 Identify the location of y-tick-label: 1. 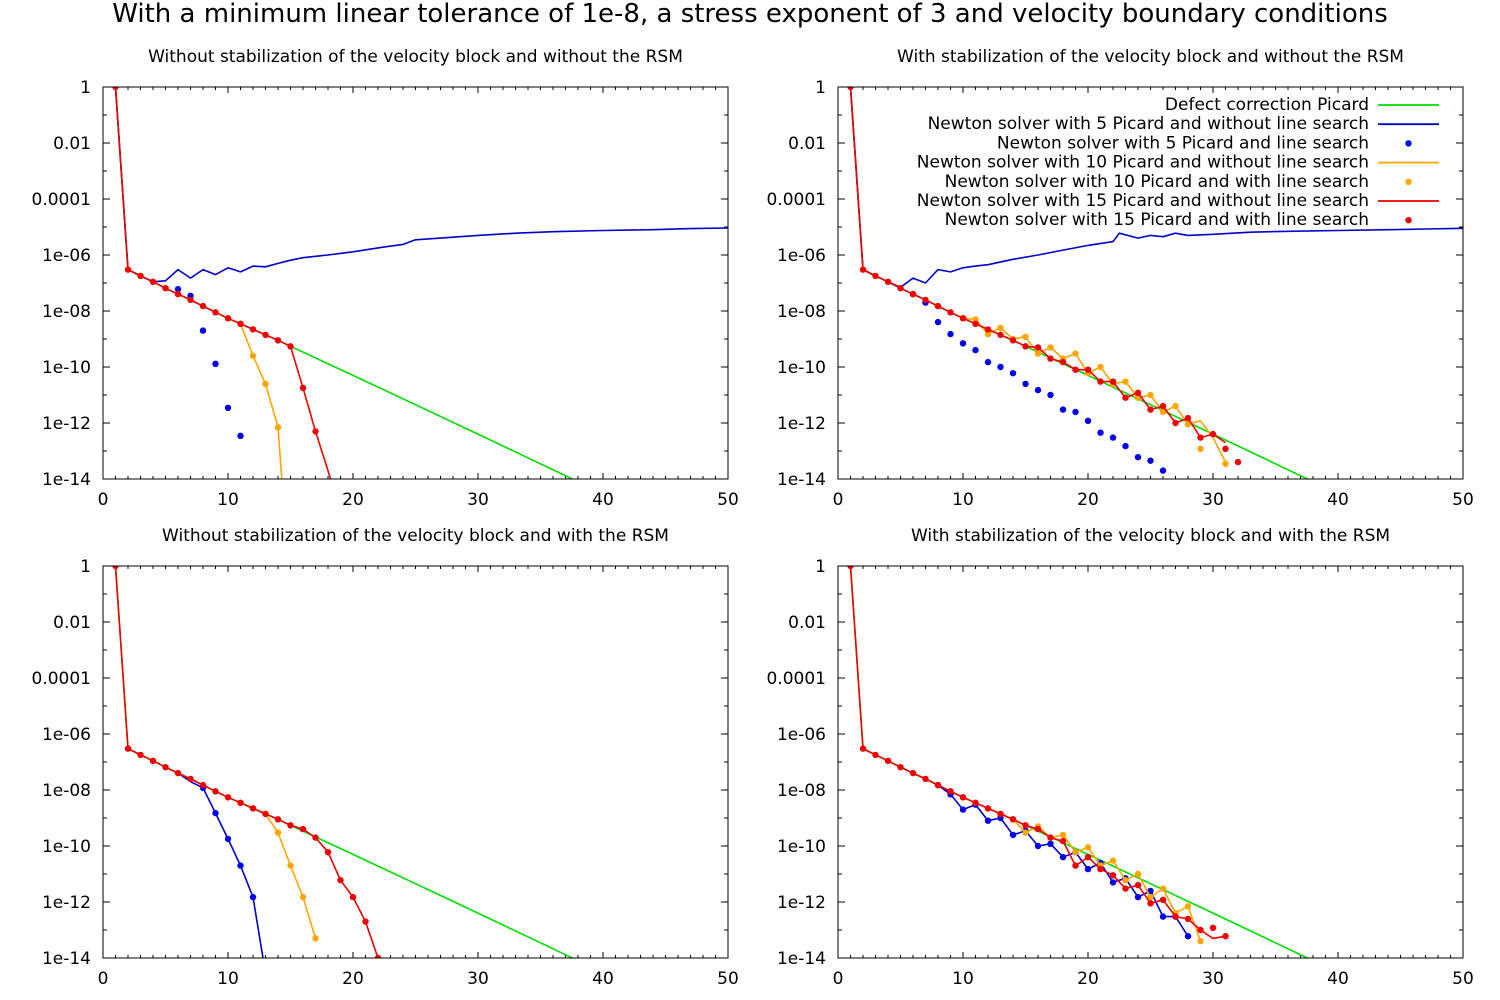
(85, 567).